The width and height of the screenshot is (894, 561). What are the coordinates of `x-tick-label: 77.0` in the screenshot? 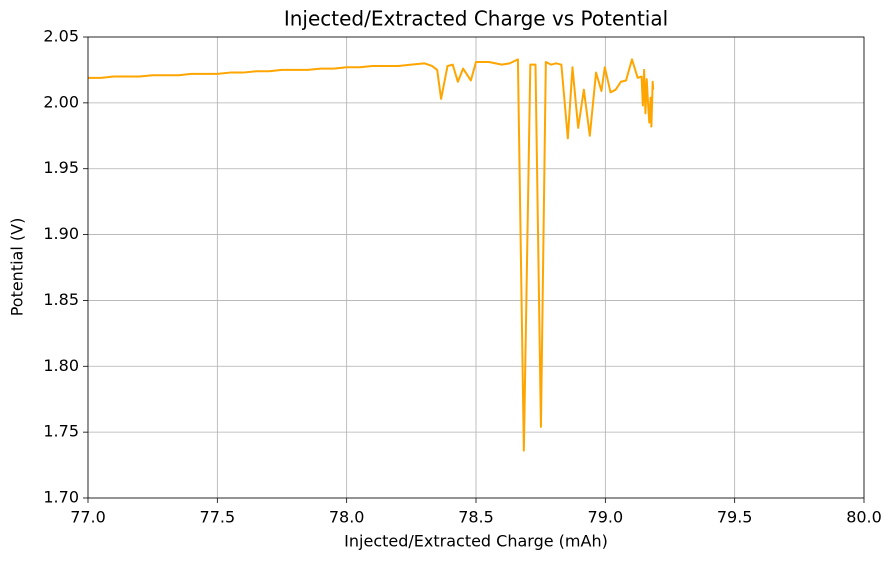 It's located at (88, 517).